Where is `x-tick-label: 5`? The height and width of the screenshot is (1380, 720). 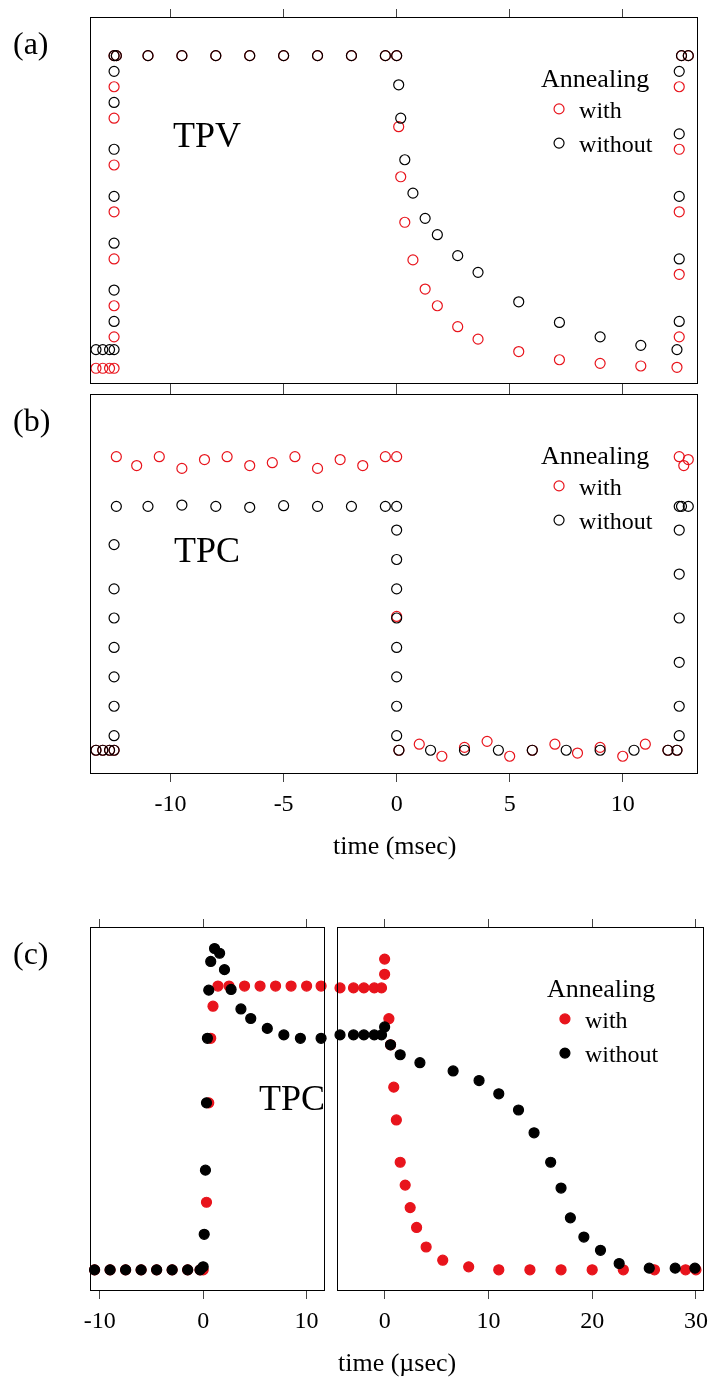
x-tick-label: 5 is located at coordinates (509, 802).